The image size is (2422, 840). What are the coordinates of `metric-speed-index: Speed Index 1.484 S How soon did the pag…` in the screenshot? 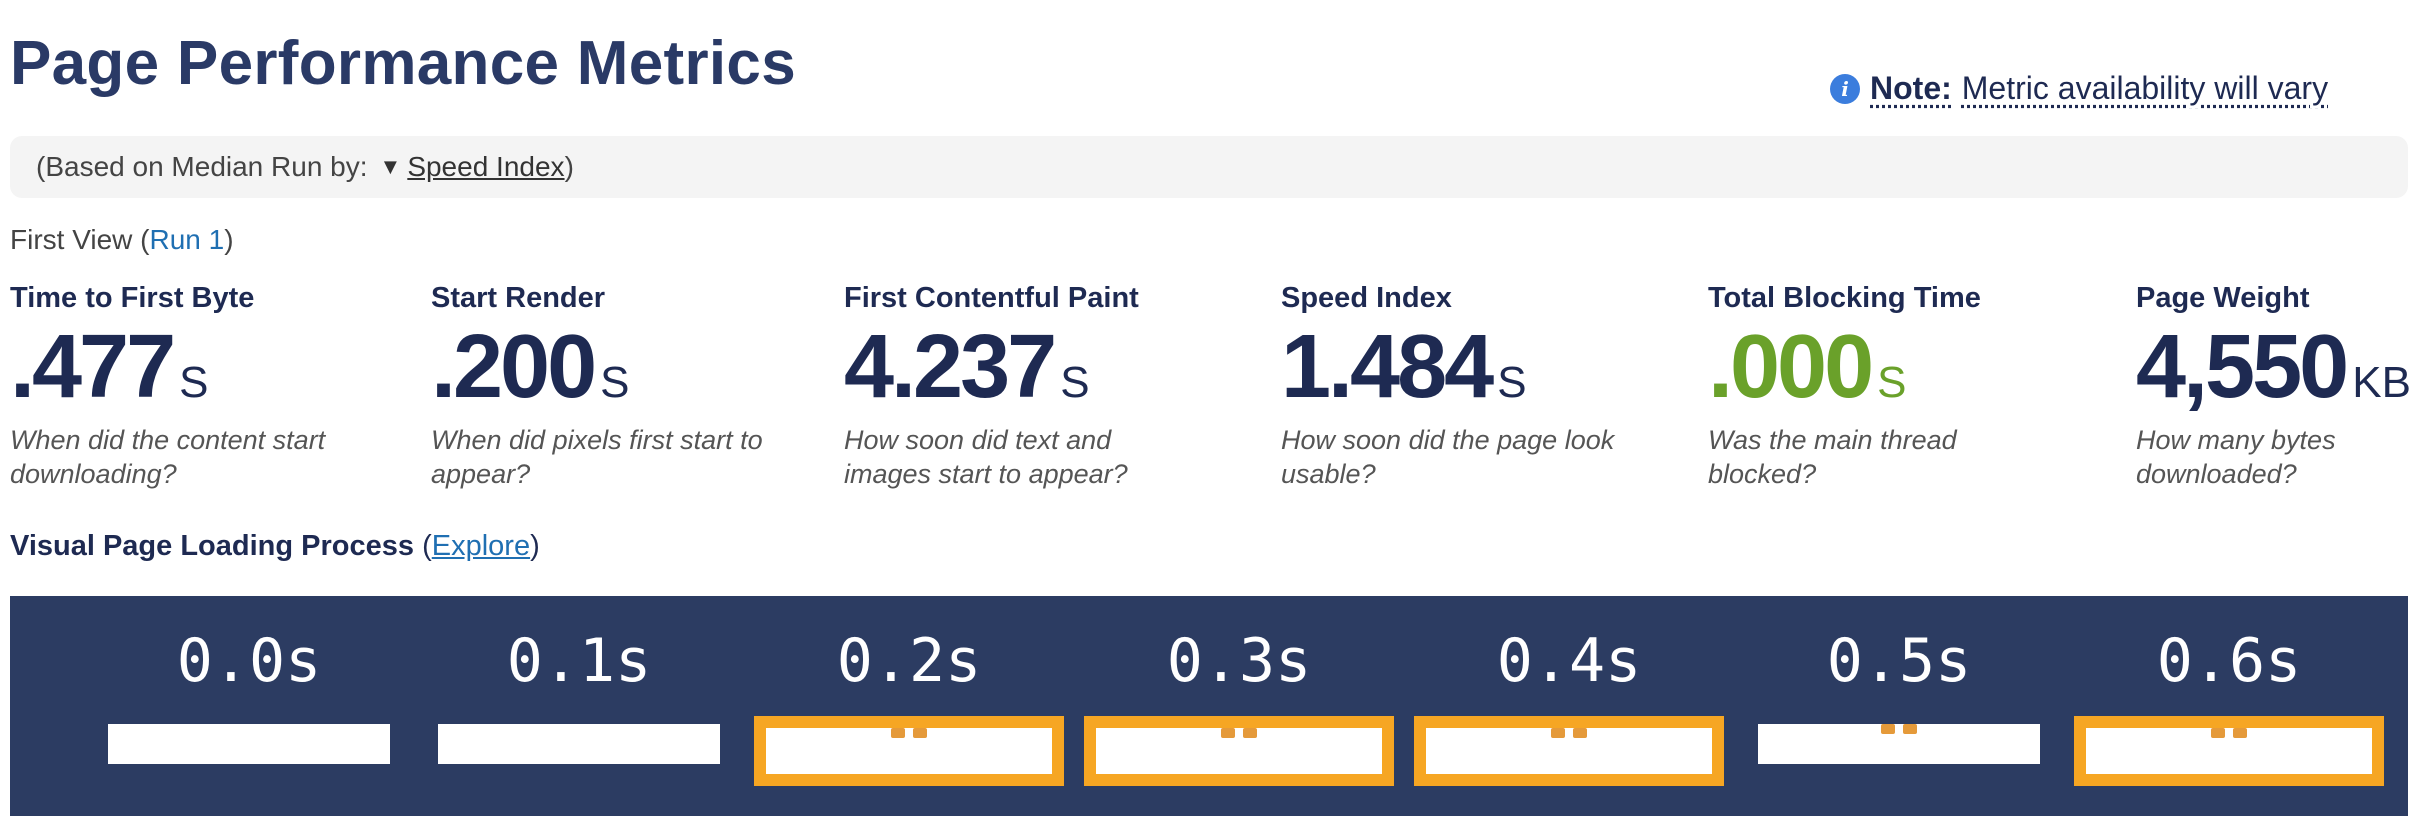 It's located at (1461, 386).